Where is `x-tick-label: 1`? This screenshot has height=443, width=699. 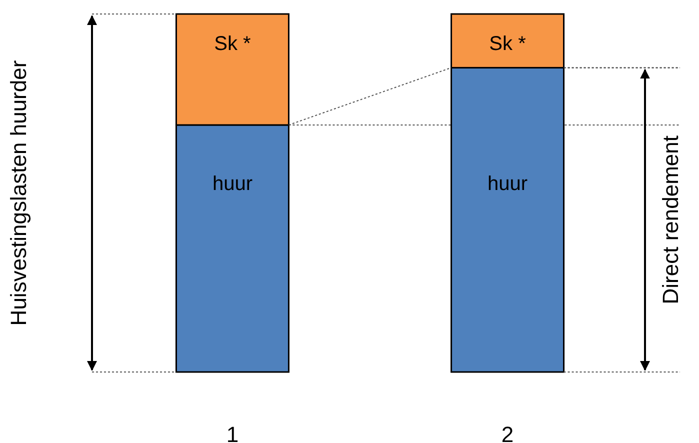 x-tick-label: 1 is located at coordinates (232, 432).